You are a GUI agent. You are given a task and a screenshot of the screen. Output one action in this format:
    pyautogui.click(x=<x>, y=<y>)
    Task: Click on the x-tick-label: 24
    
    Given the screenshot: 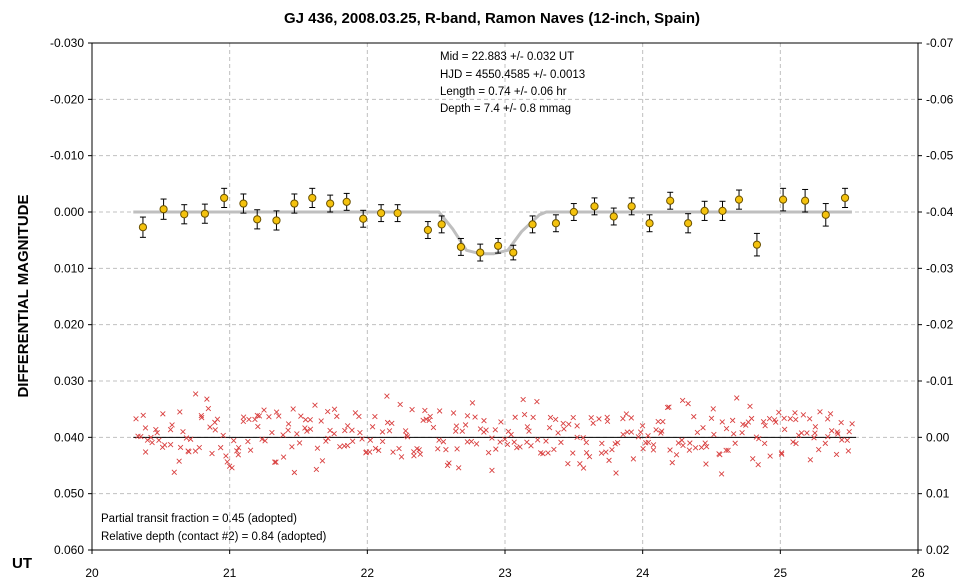 What is the action you would take?
    pyautogui.click(x=643, y=573)
    